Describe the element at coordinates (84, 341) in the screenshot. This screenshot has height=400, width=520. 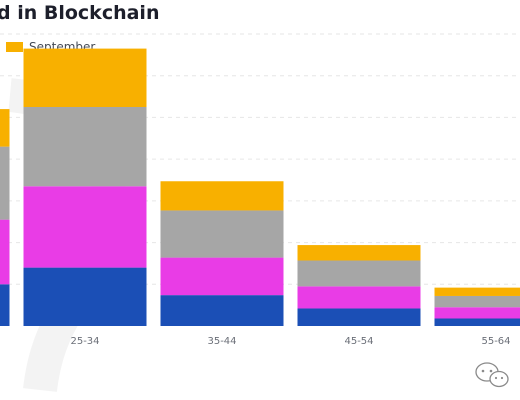
I see `x-tick-label: 25-34` at that location.